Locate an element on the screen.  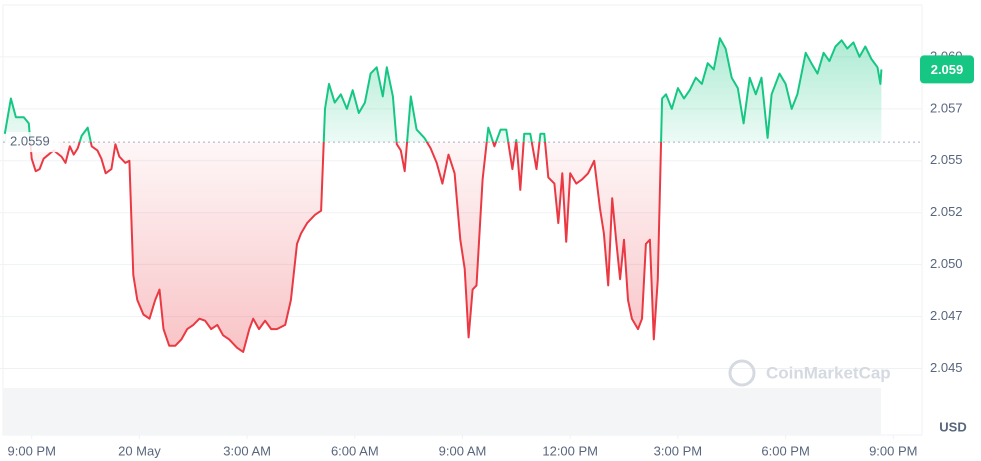
y-tick-label: 2.045 is located at coordinates (946, 367).